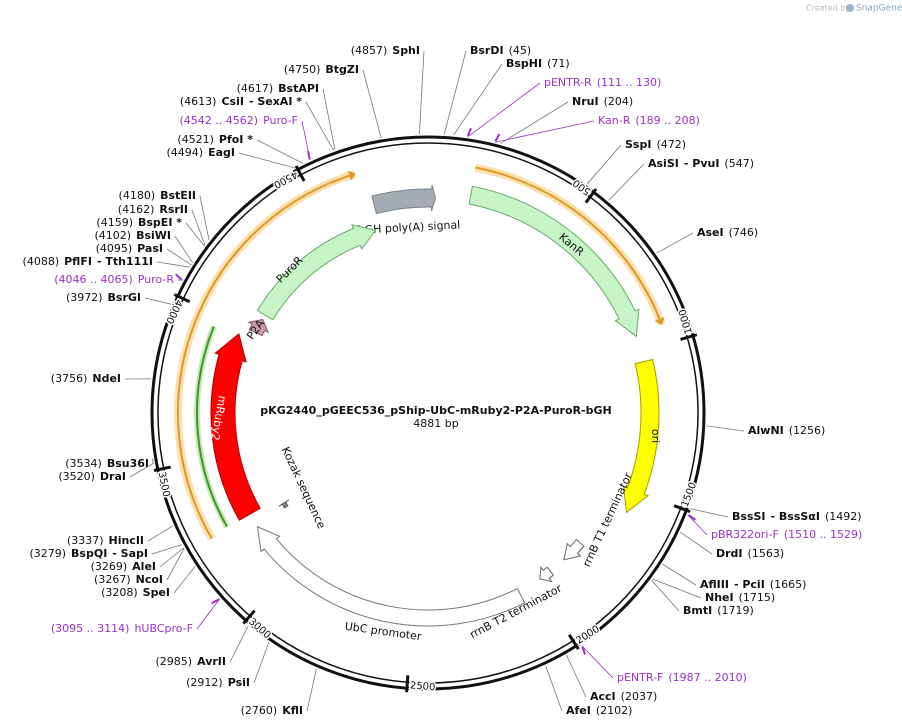 This screenshot has height=727, width=902. What do you see at coordinates (221, 152) in the screenshot?
I see `enzyme-name: EagI` at bounding box center [221, 152].